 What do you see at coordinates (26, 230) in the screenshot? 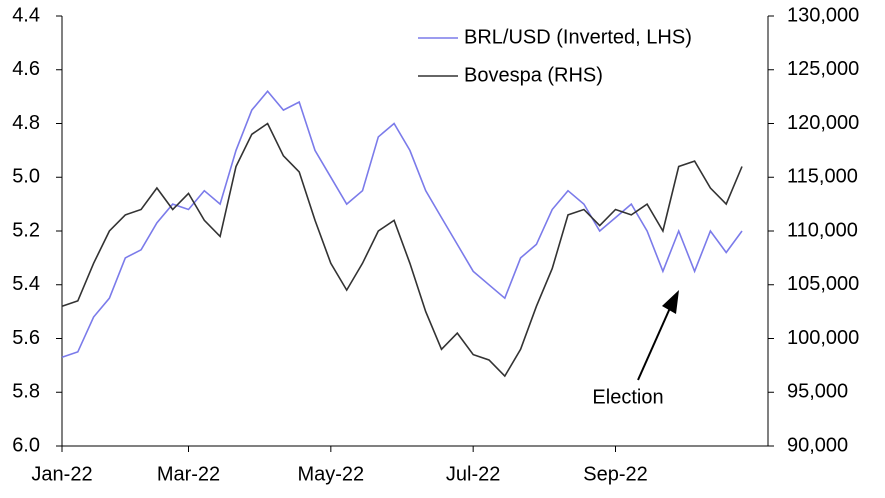
I see `y-tick-label: 5.2` at bounding box center [26, 230].